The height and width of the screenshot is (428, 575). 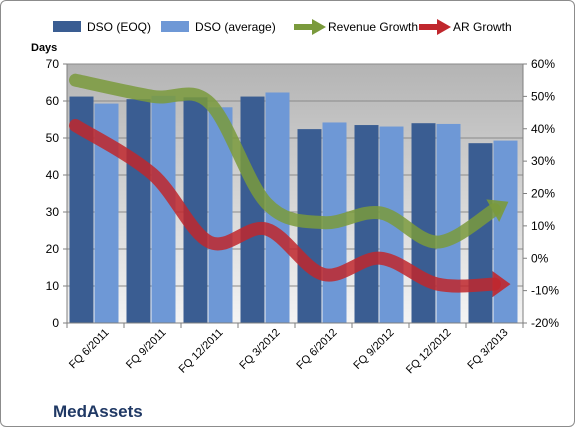 I want to click on y-tick-label: 10, so click(x=53, y=286).